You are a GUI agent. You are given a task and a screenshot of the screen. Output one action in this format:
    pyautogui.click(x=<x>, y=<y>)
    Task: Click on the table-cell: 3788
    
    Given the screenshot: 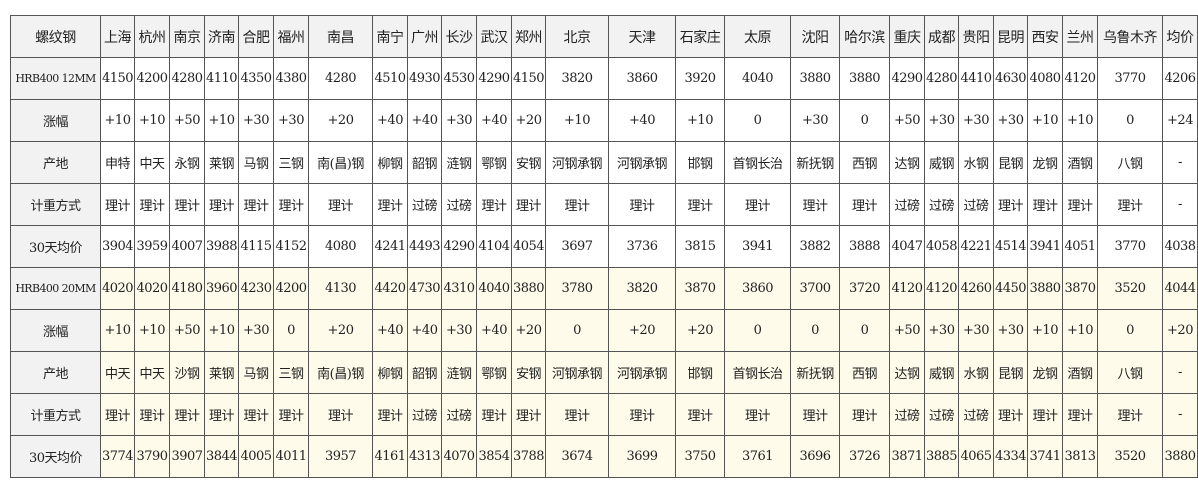 What is the action you would take?
    pyautogui.click(x=528, y=456)
    